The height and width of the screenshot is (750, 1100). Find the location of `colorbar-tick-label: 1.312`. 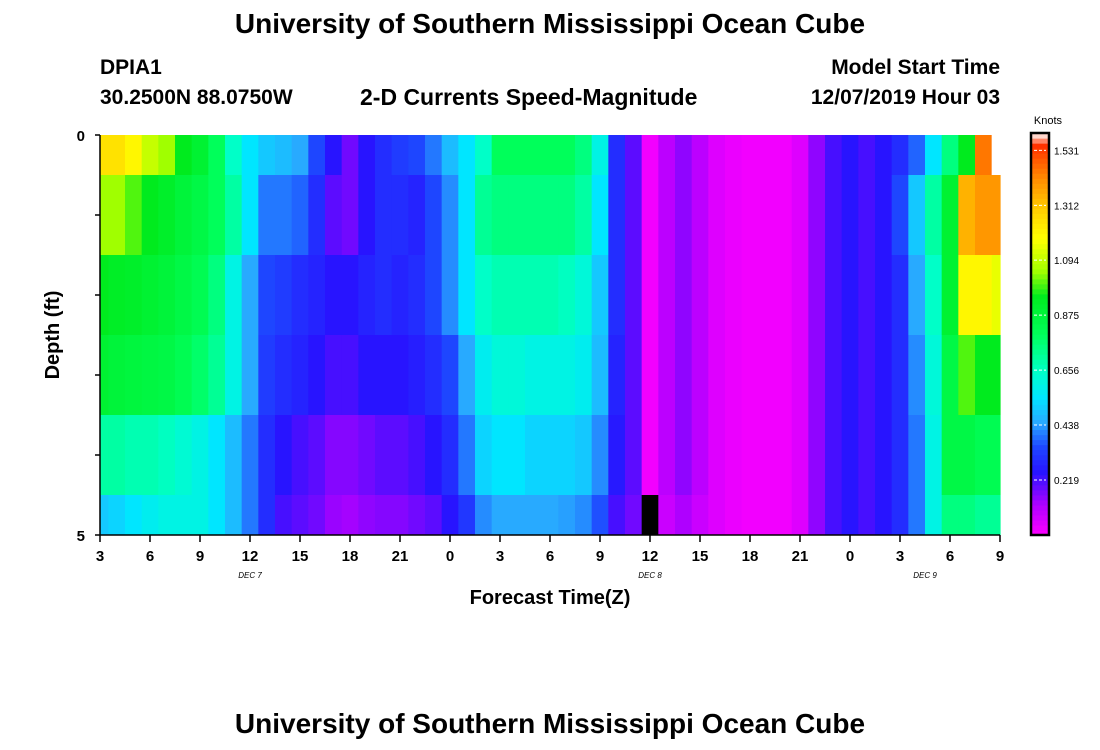

colorbar-tick-label: 1.312 is located at coordinates (1066, 206).